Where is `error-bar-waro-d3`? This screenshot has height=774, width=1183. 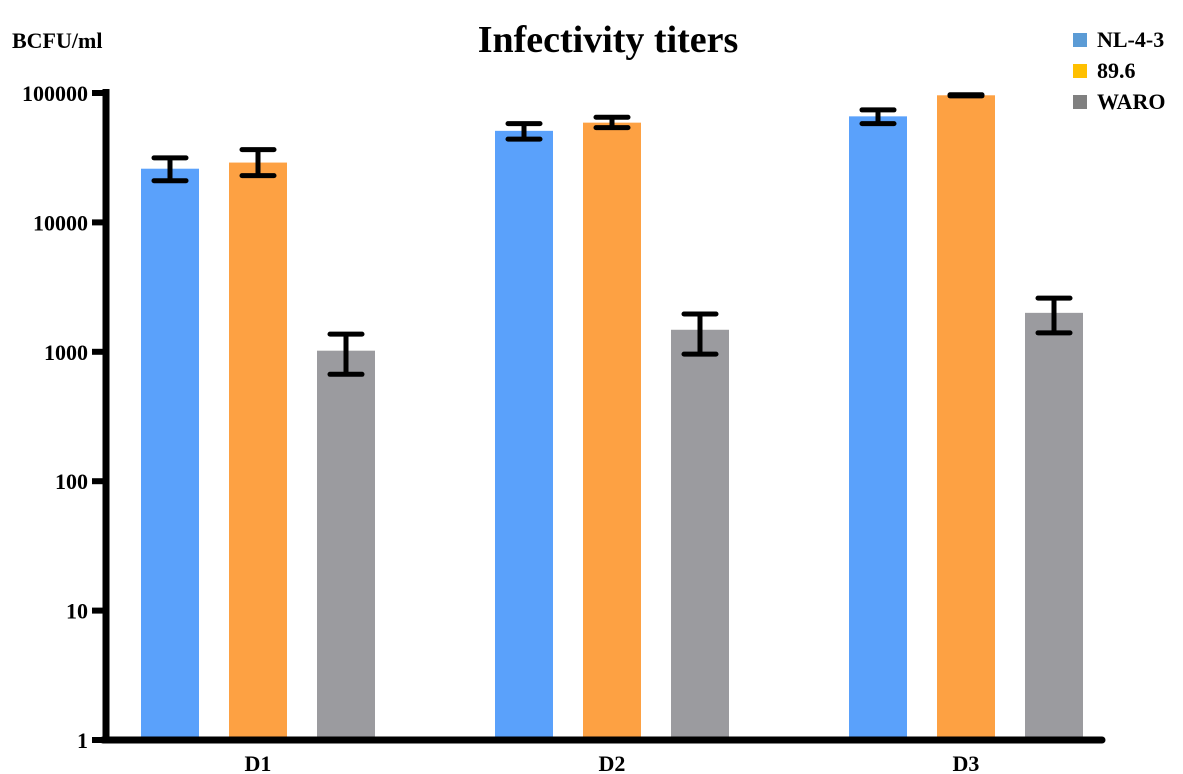 error-bar-waro-d3 is located at coordinates (1054, 315).